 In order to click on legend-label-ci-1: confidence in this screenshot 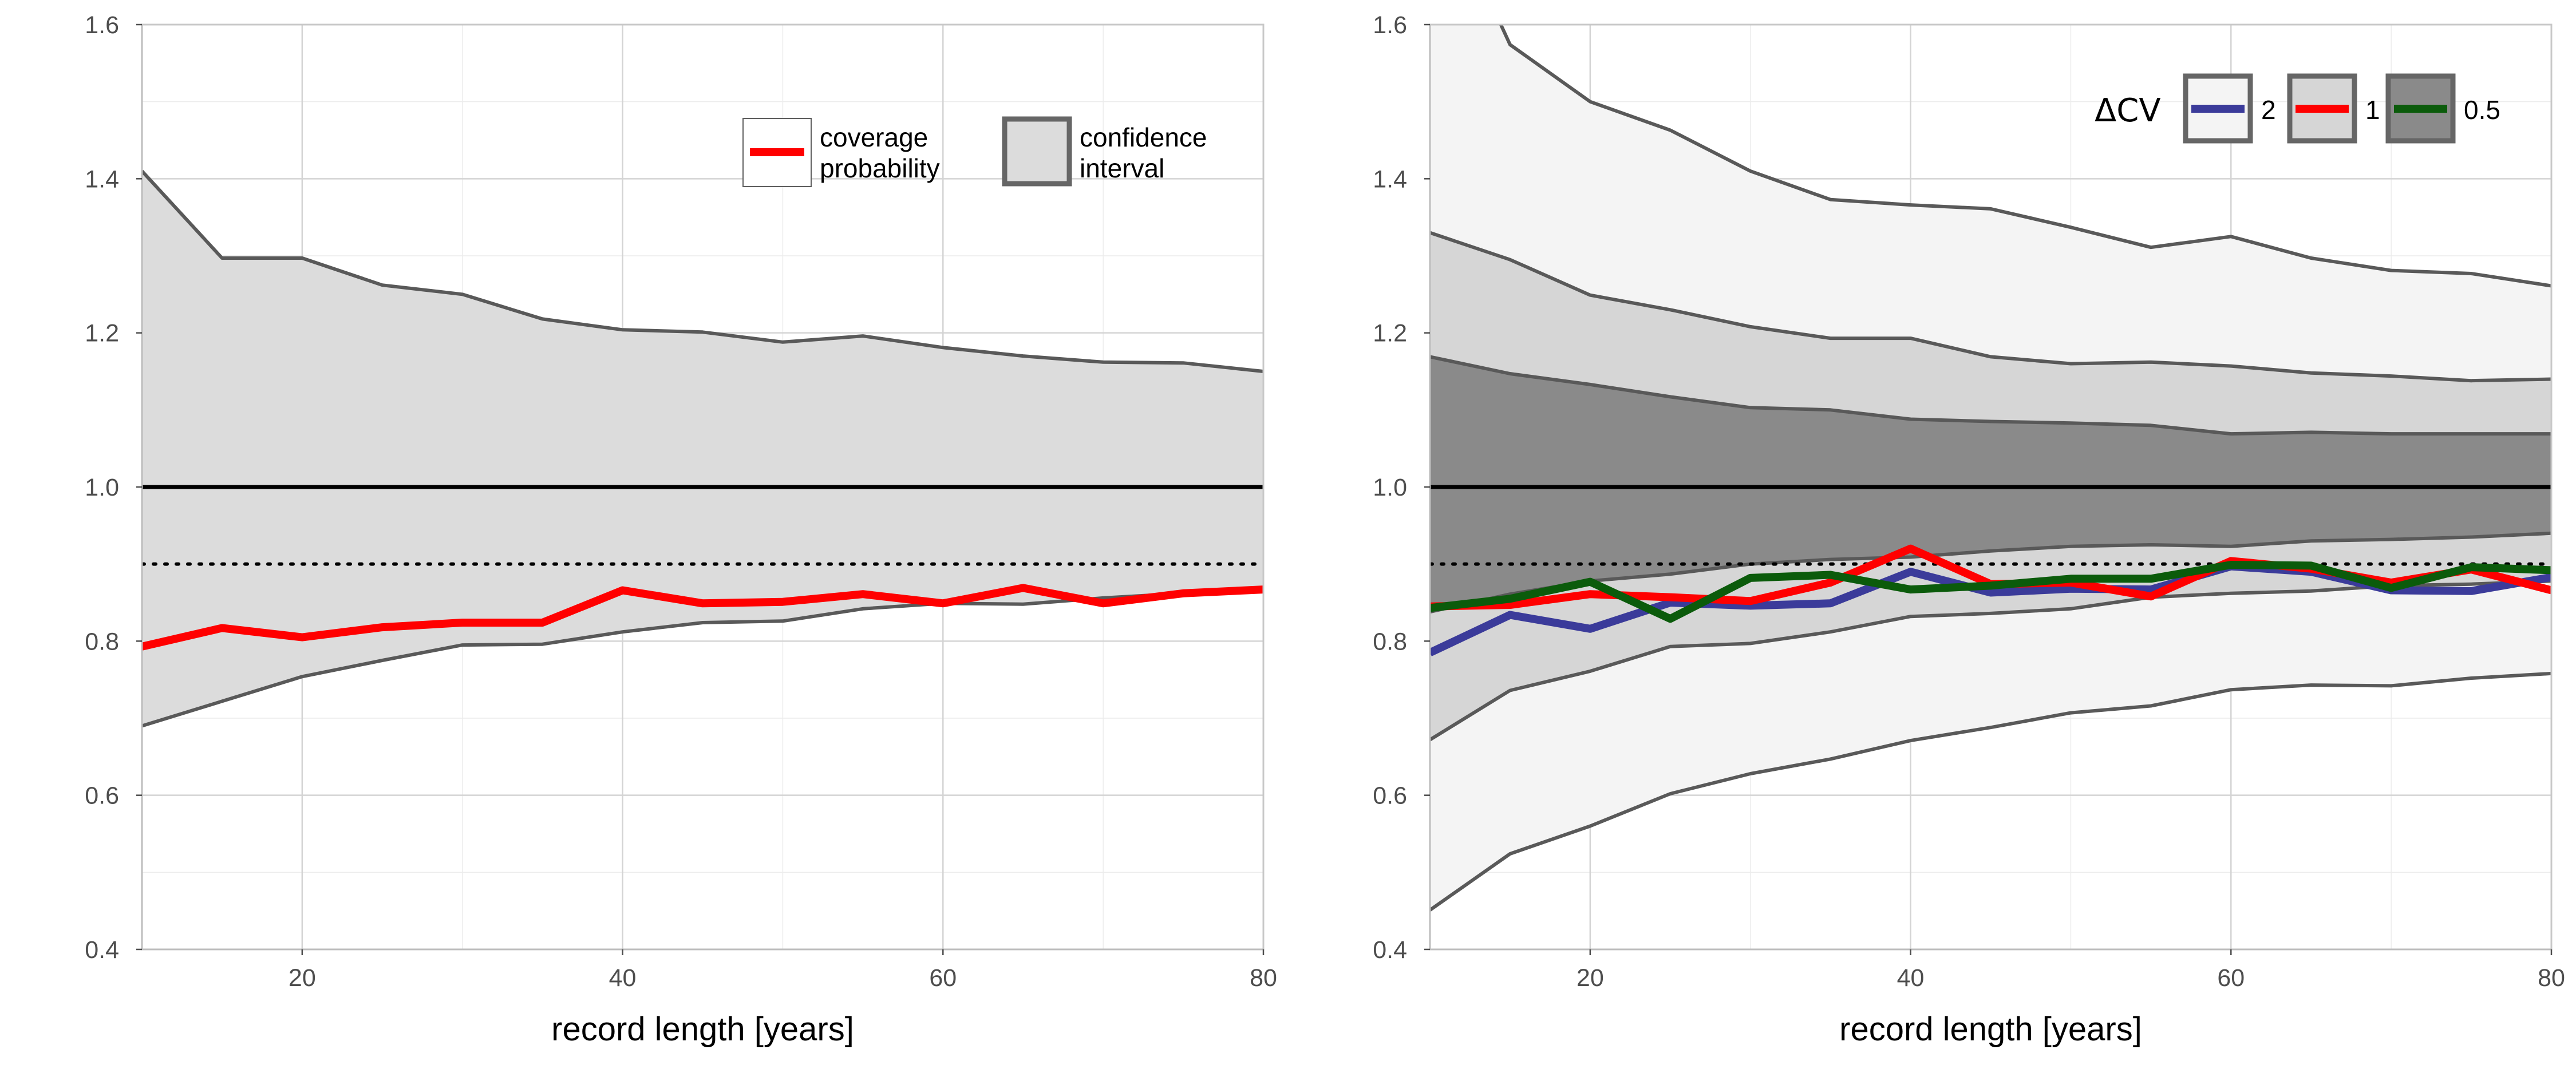, I will do `click(1143, 137)`.